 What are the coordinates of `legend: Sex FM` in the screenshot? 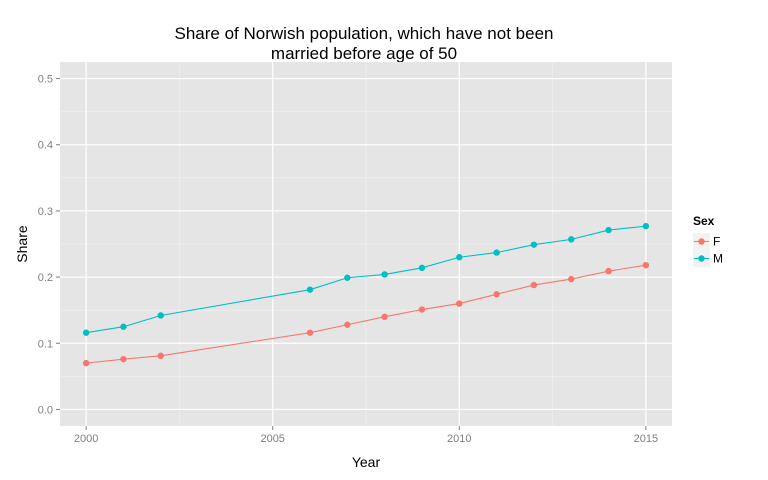 It's located at (708, 240).